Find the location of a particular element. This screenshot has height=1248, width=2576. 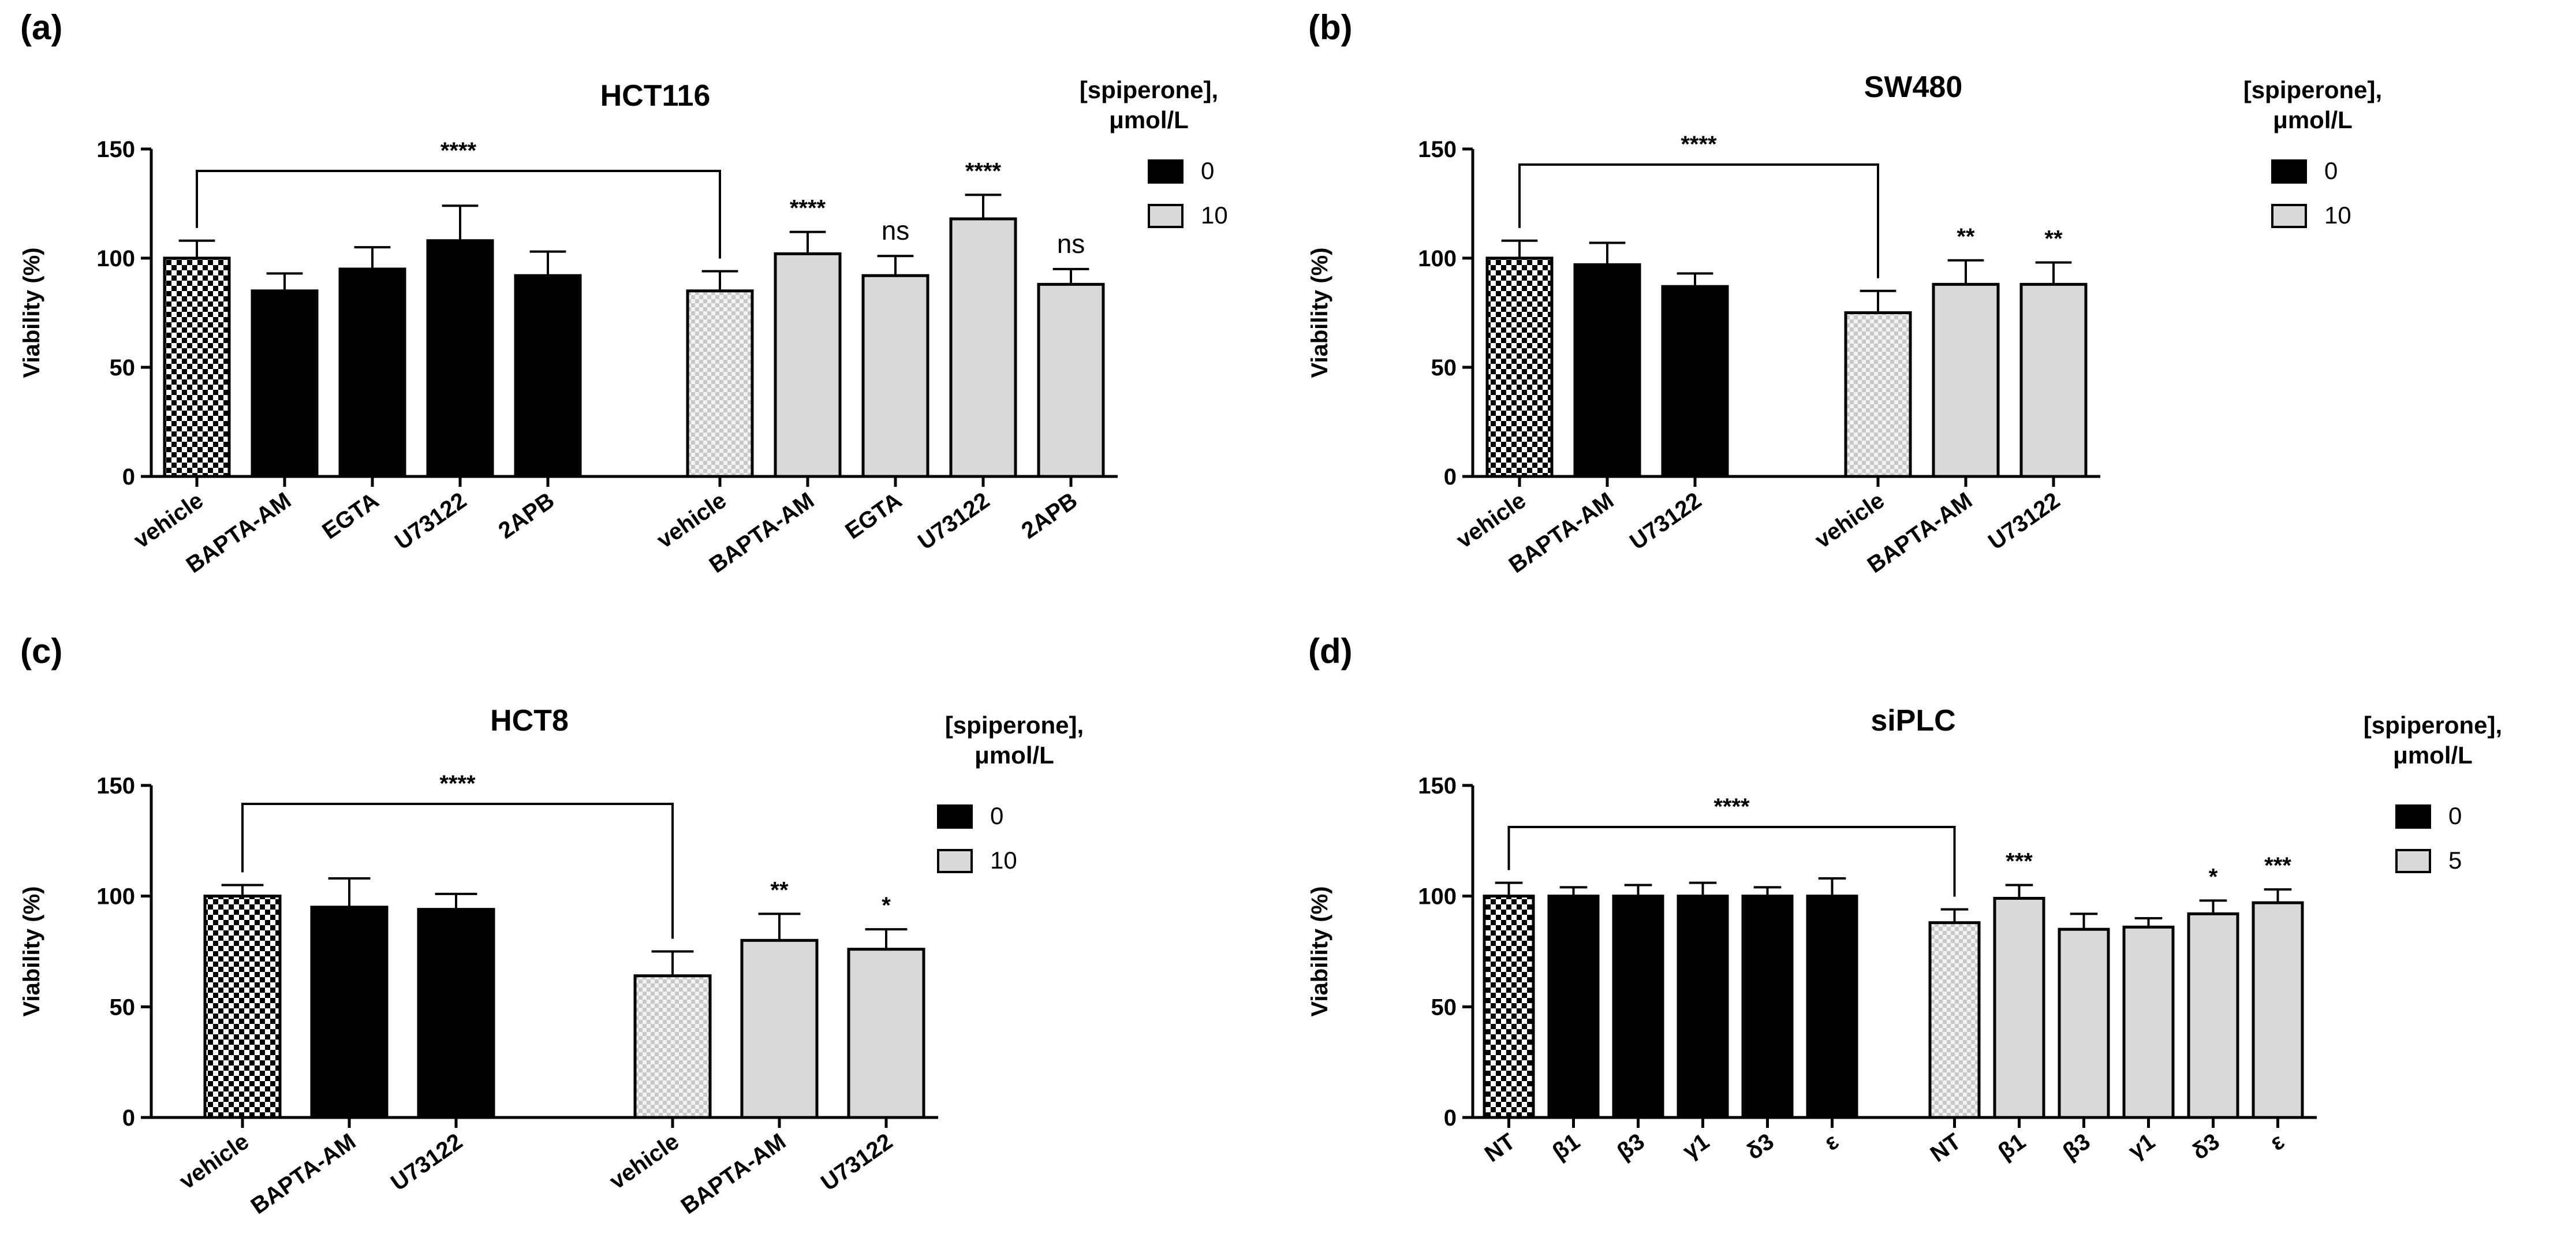

panel-label: (a) is located at coordinates (41, 27).